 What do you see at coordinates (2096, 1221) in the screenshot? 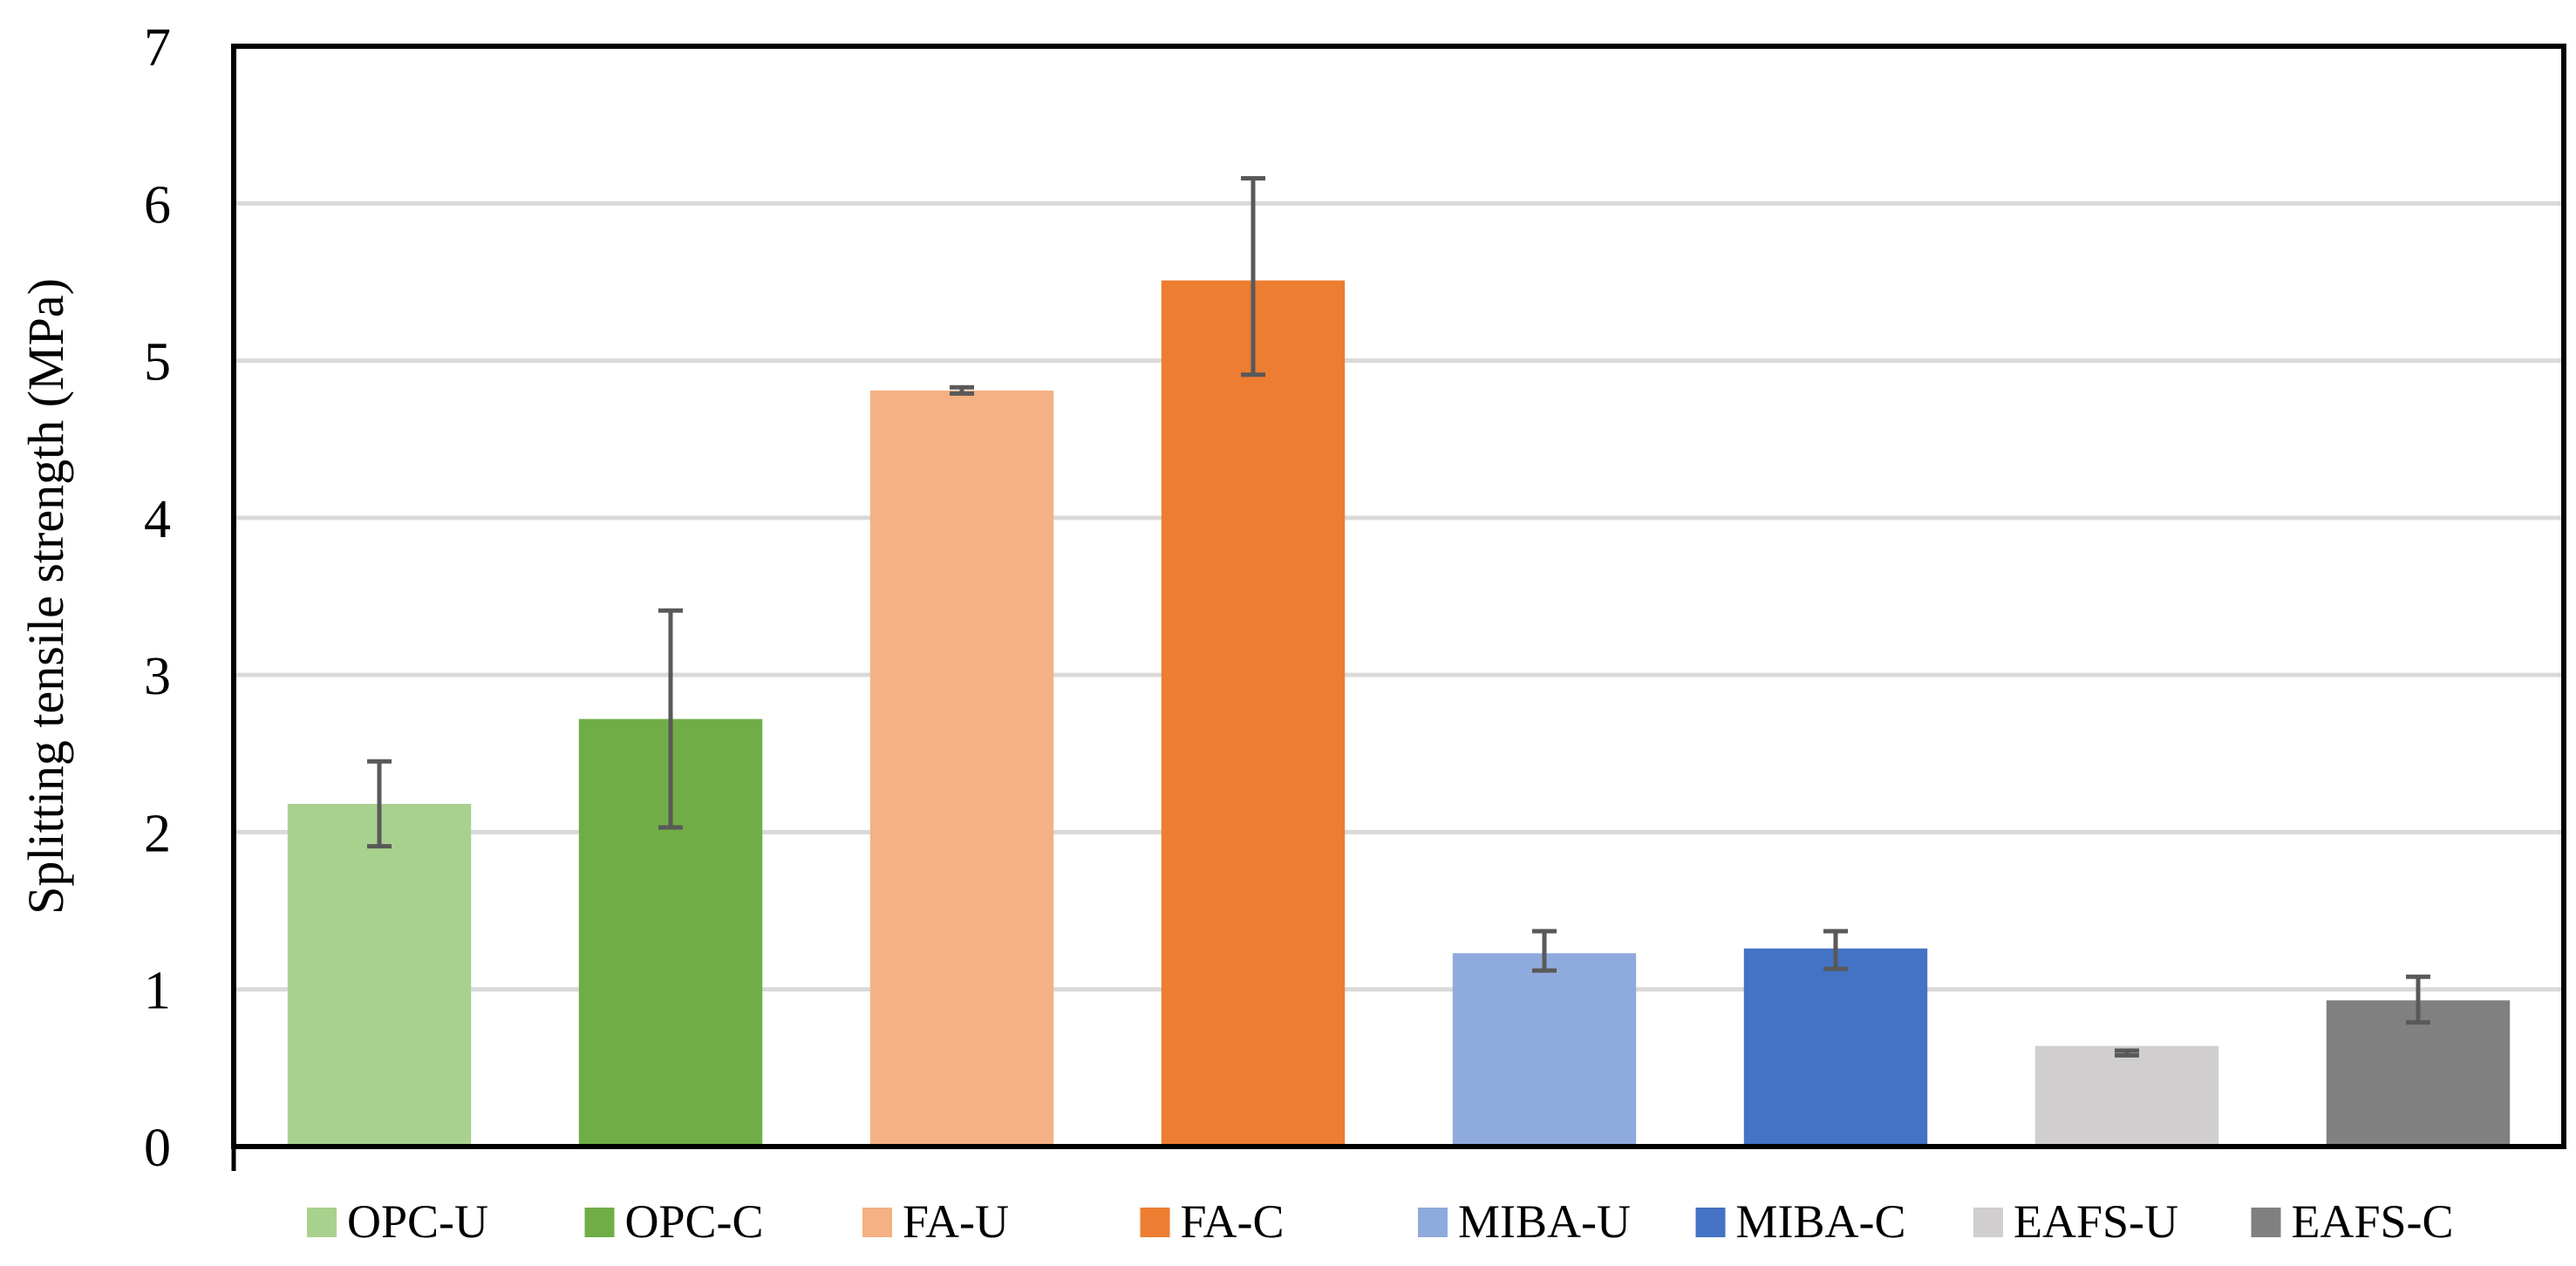
I see `legend-label: EAFS-U` at bounding box center [2096, 1221].